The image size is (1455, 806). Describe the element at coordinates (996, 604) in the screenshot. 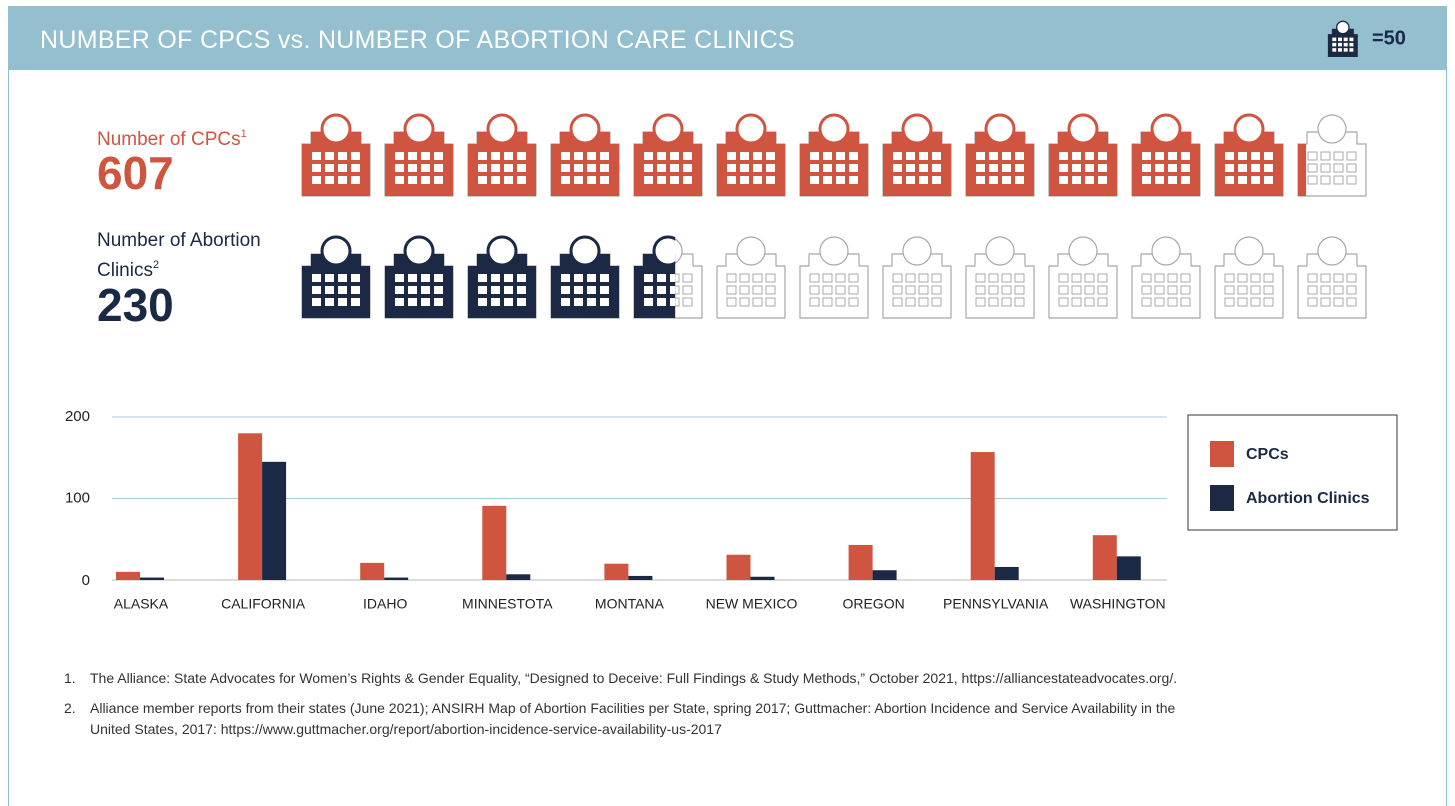

I see `x-tick-label: PENNSYLVANIA` at that location.